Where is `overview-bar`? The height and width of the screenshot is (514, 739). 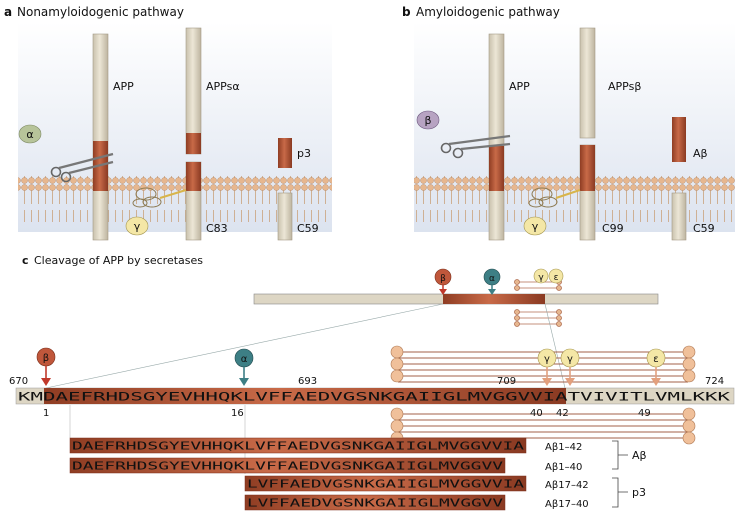
overview-bar is located at coordinates (456, 299).